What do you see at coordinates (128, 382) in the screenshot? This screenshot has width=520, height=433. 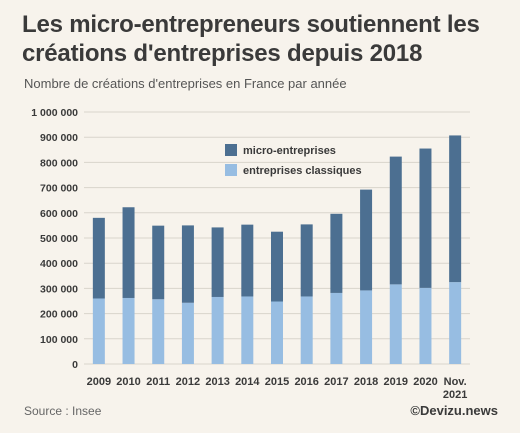 I see `x-tick-label: 2010` at bounding box center [128, 382].